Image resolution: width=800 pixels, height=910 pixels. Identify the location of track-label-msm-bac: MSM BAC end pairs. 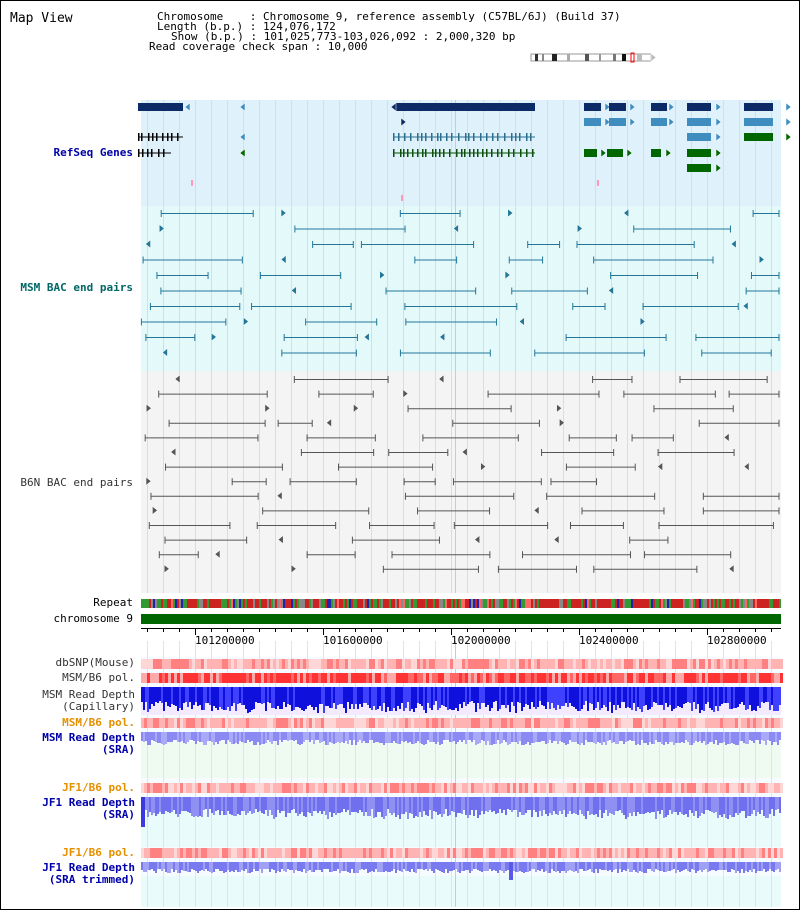
(76, 287).